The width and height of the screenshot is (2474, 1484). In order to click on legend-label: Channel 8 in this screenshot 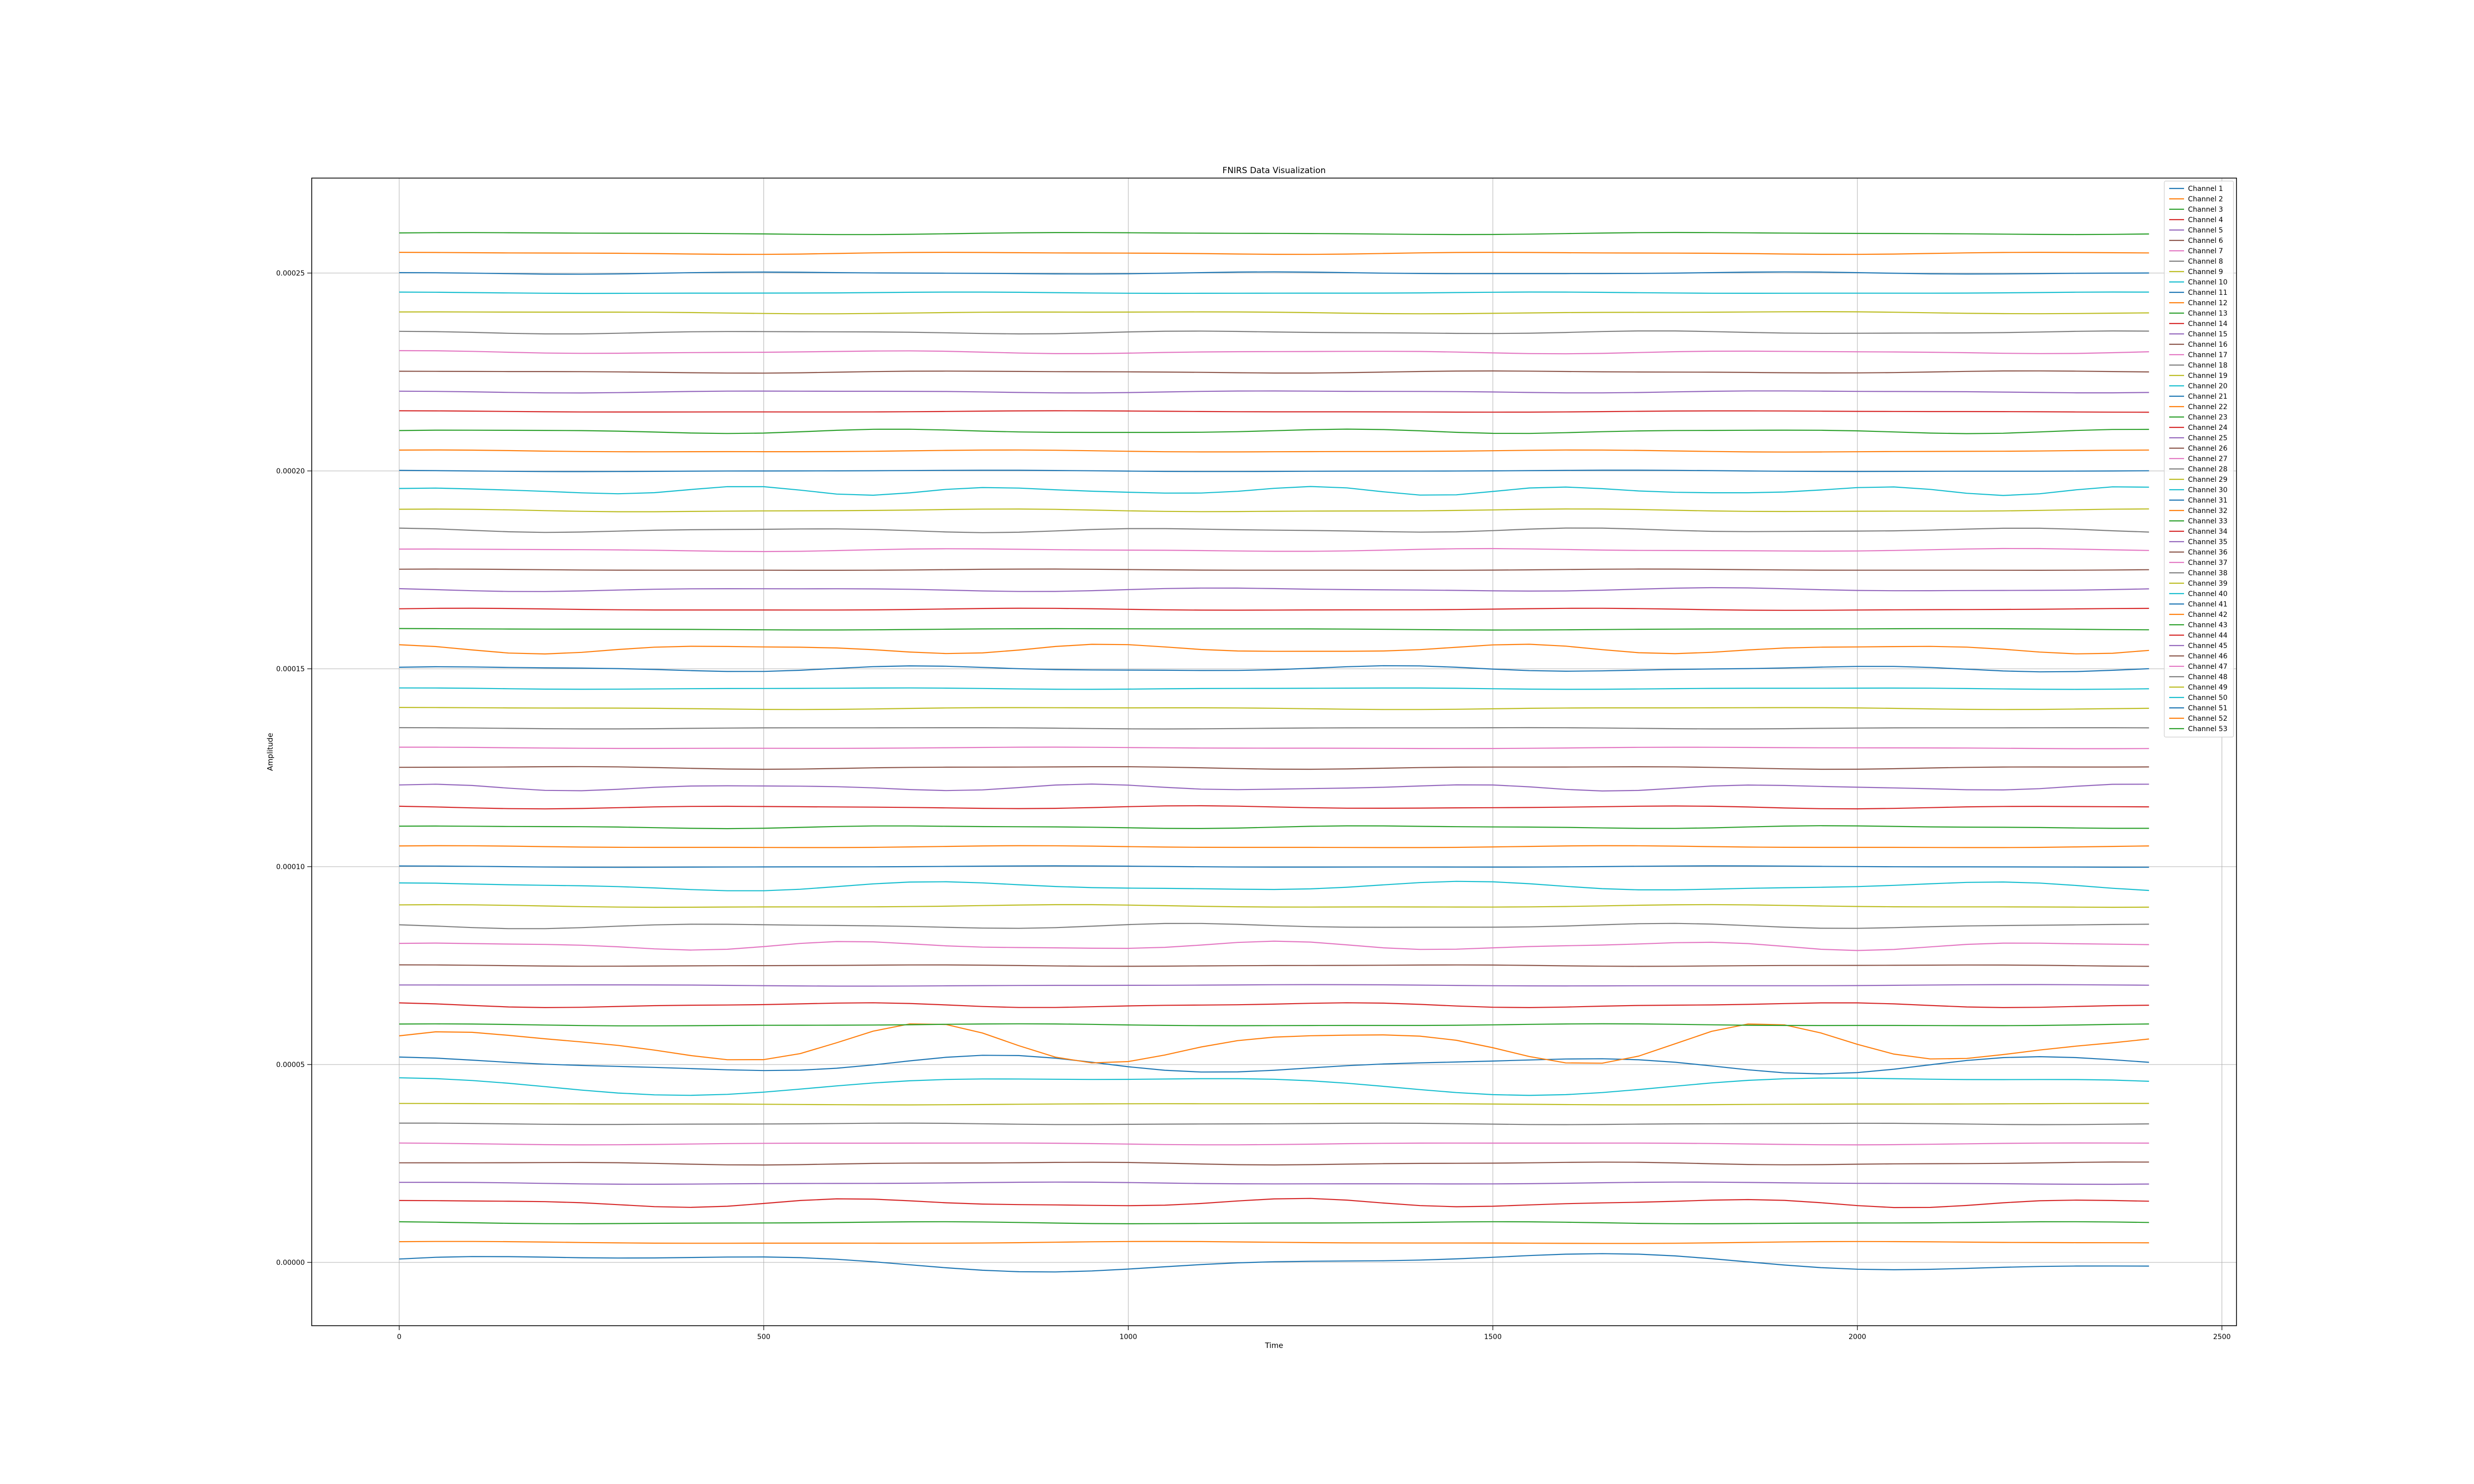, I will do `click(2206, 262)`.